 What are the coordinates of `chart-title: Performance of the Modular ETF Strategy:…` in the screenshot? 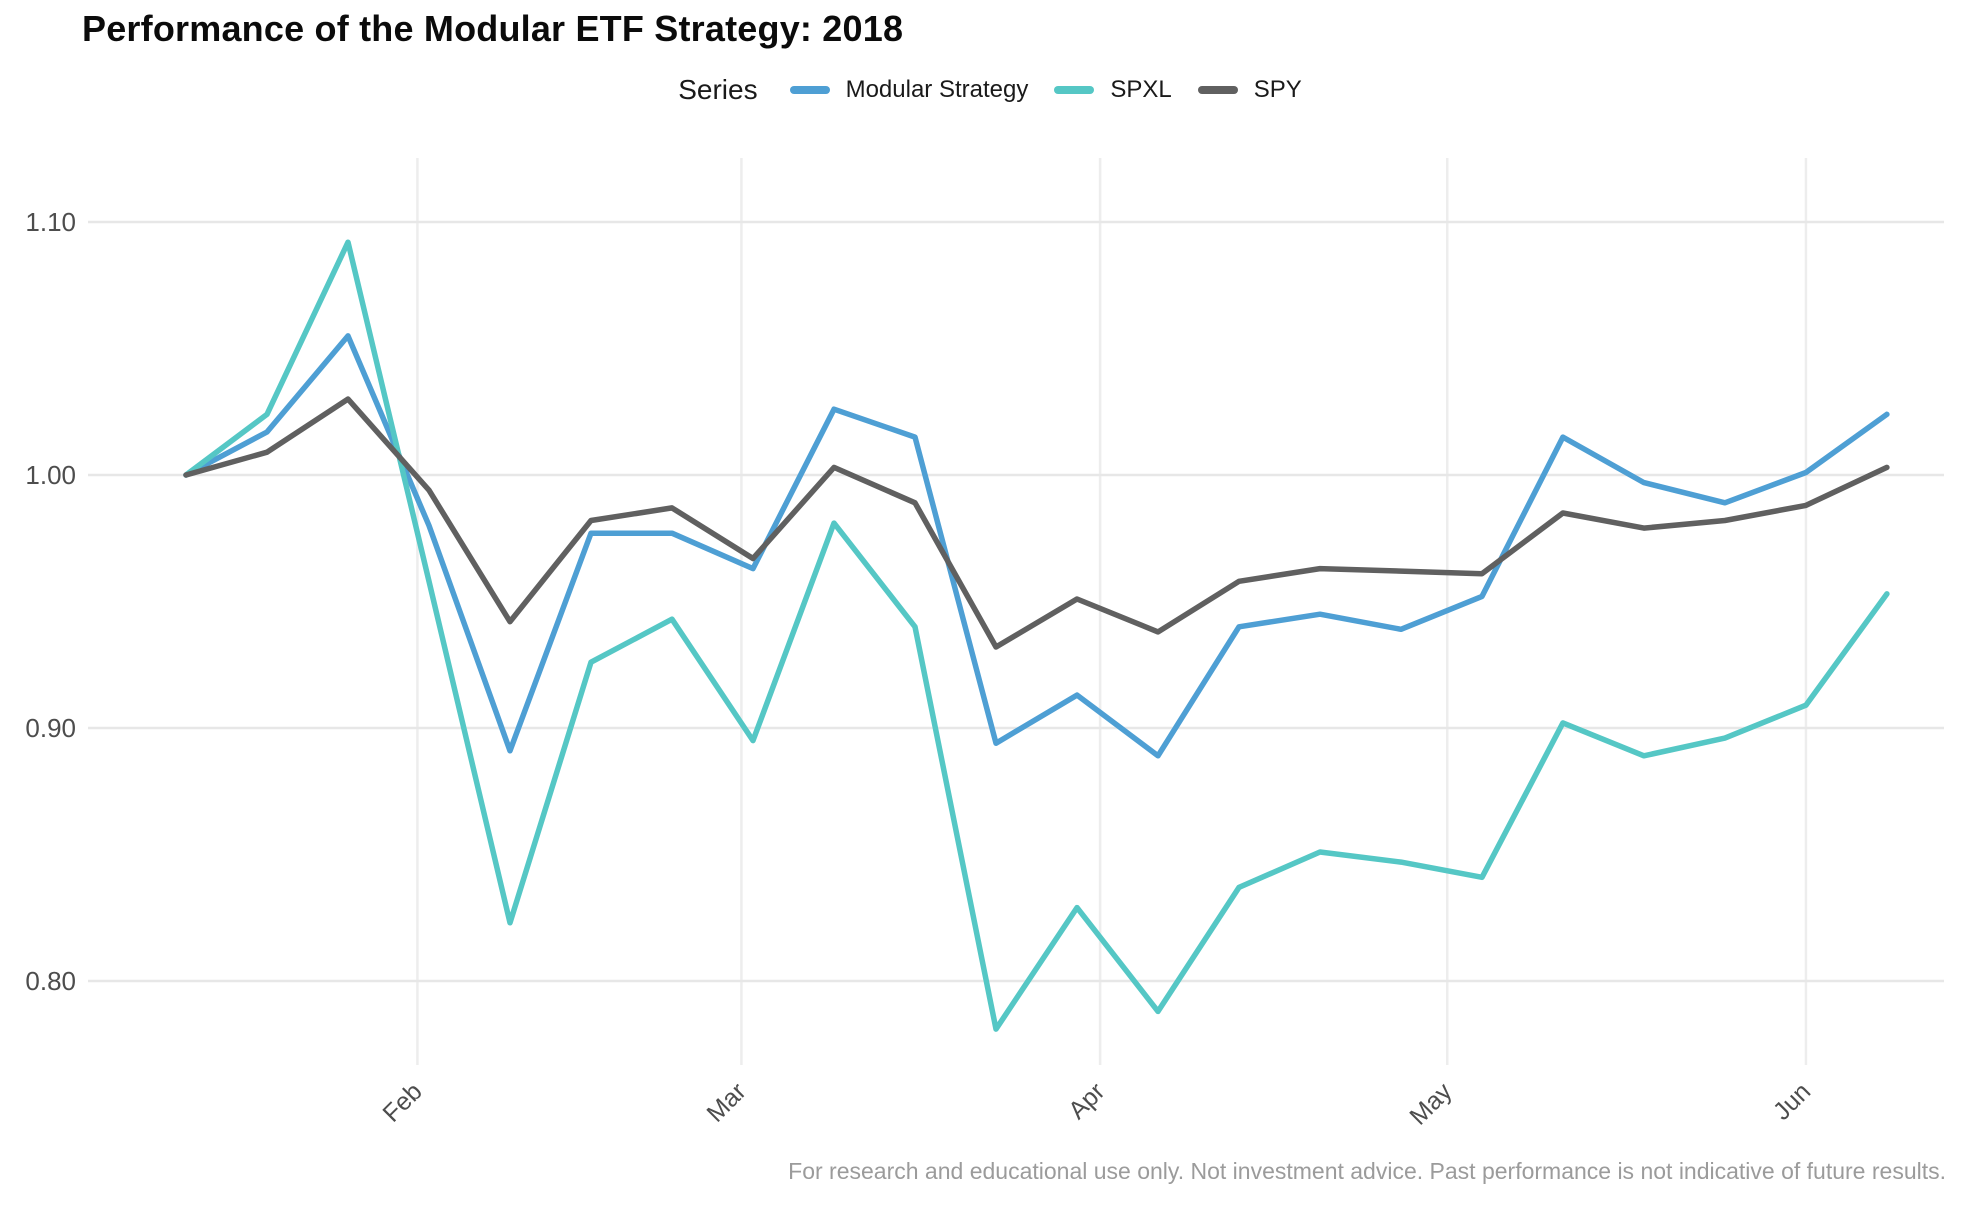 It's located at (493, 28).